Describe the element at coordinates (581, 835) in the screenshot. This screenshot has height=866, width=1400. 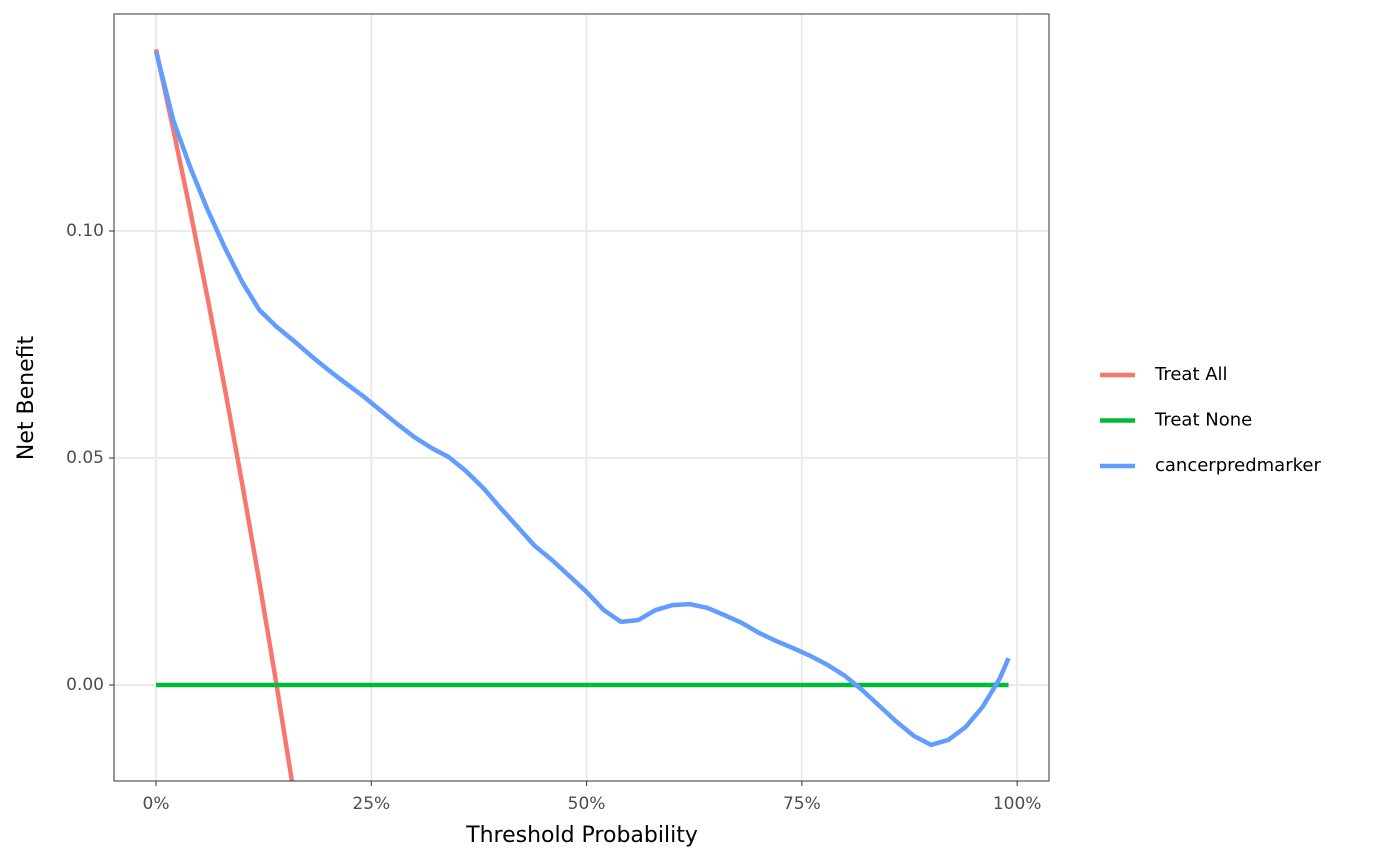
I see `x-axis-title: Threshold Probability` at that location.